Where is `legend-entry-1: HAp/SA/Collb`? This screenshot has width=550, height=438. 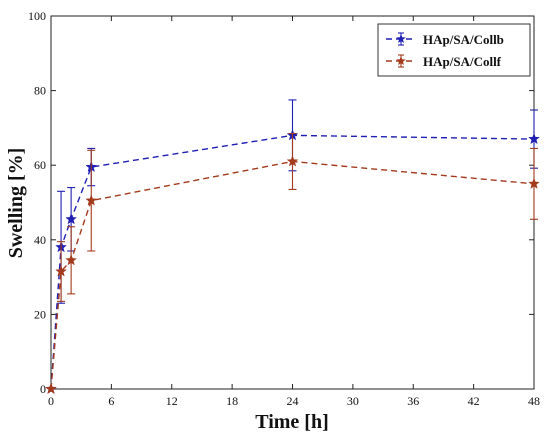
legend-entry-1: HAp/SA/Collb is located at coordinates (445, 39).